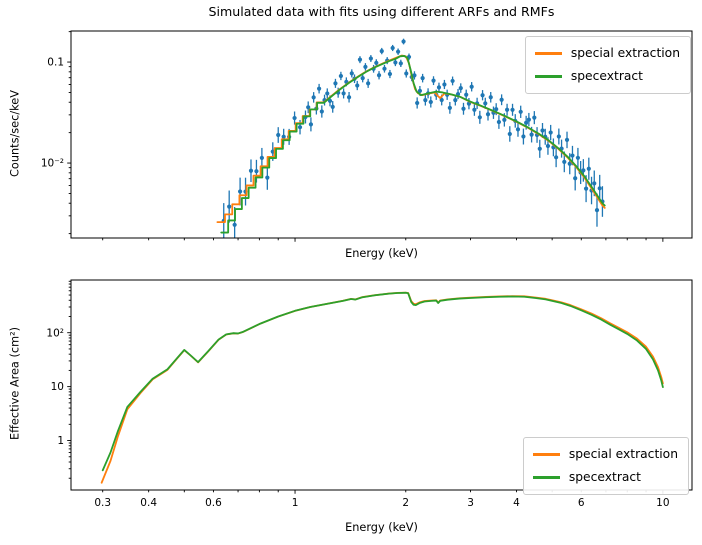 This screenshot has width=702, height=545. Describe the element at coordinates (148, 503) in the screenshot. I see `x-tick-label: 0.4` at that location.